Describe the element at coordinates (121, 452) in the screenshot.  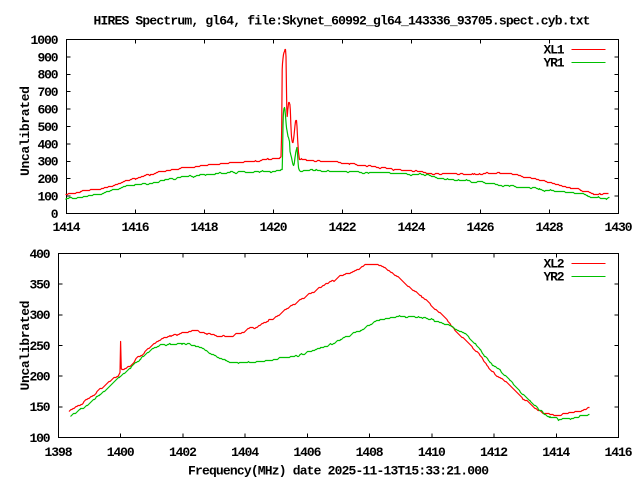
I see `svg-text: 1400` at that location.